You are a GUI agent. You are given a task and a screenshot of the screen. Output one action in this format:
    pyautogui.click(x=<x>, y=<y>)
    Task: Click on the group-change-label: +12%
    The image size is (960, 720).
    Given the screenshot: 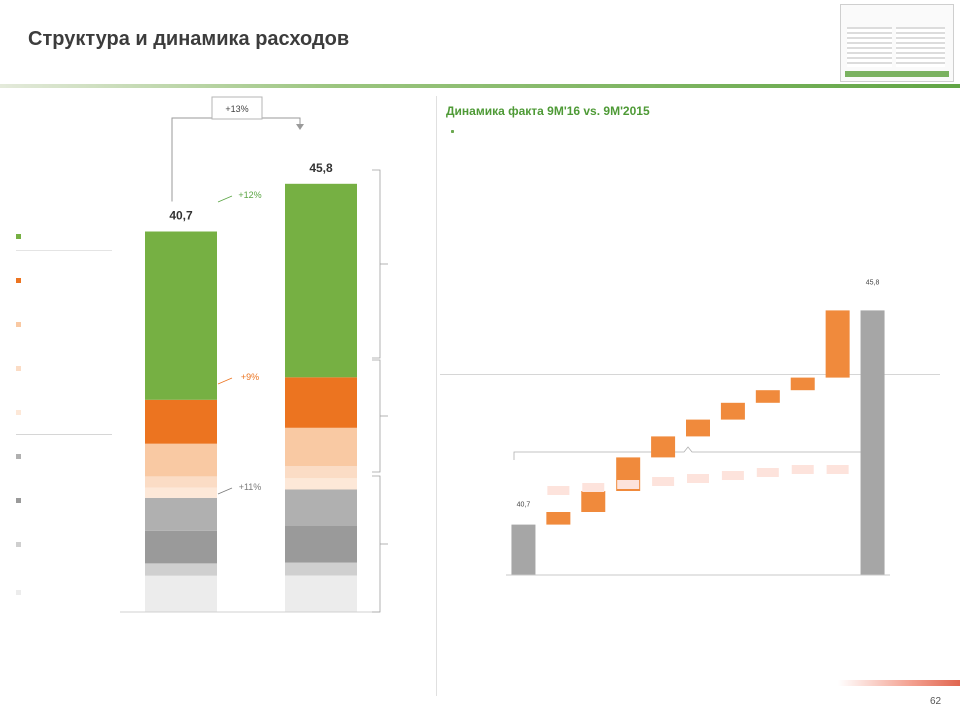 What is the action you would take?
    pyautogui.click(x=249, y=195)
    